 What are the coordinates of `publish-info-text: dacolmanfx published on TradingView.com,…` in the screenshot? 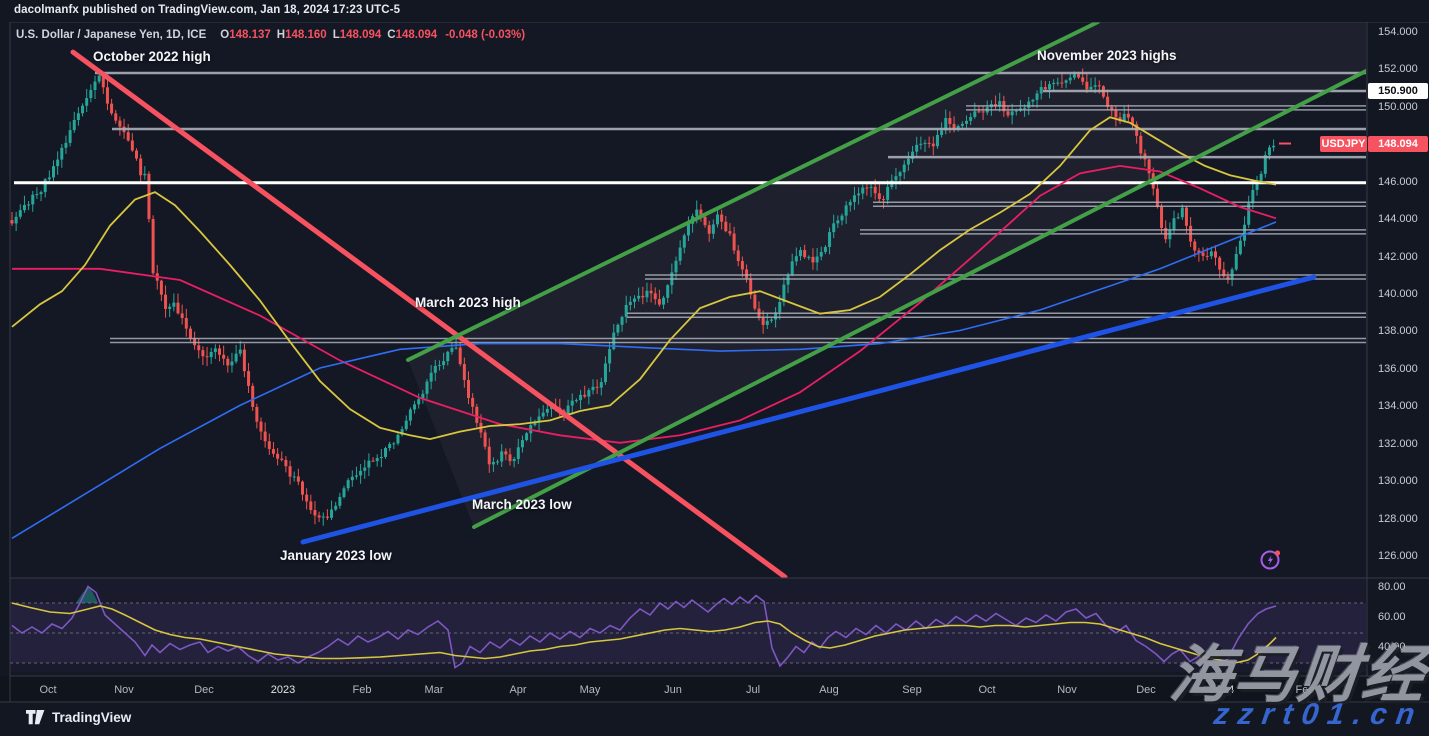 It's located at (207, 10).